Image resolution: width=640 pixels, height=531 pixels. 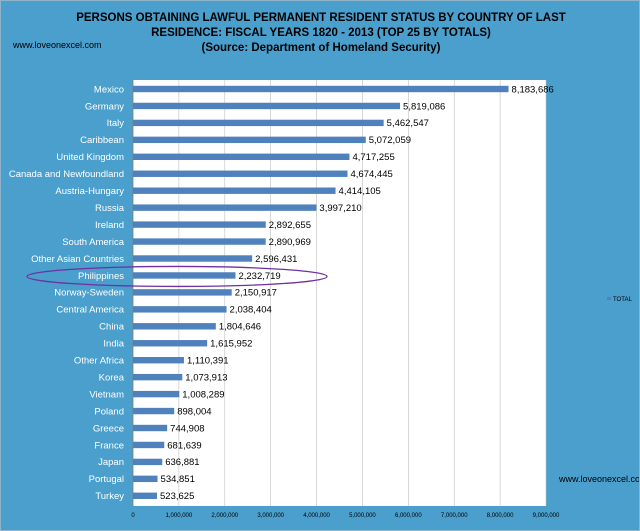 I want to click on value-label-korea: 1,073,913, so click(x=206, y=377).